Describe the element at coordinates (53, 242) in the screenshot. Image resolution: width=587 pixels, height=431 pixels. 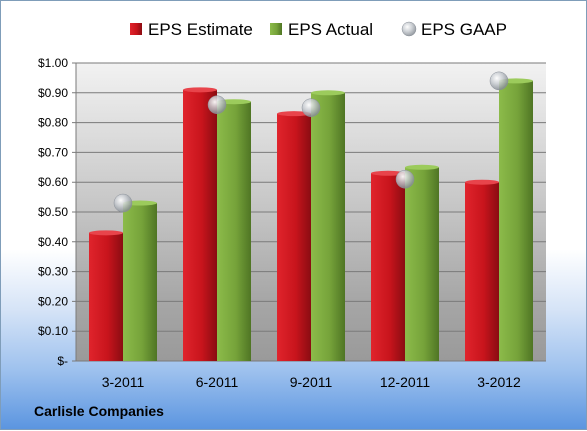
I see `y-tick-label: $0.40` at that location.